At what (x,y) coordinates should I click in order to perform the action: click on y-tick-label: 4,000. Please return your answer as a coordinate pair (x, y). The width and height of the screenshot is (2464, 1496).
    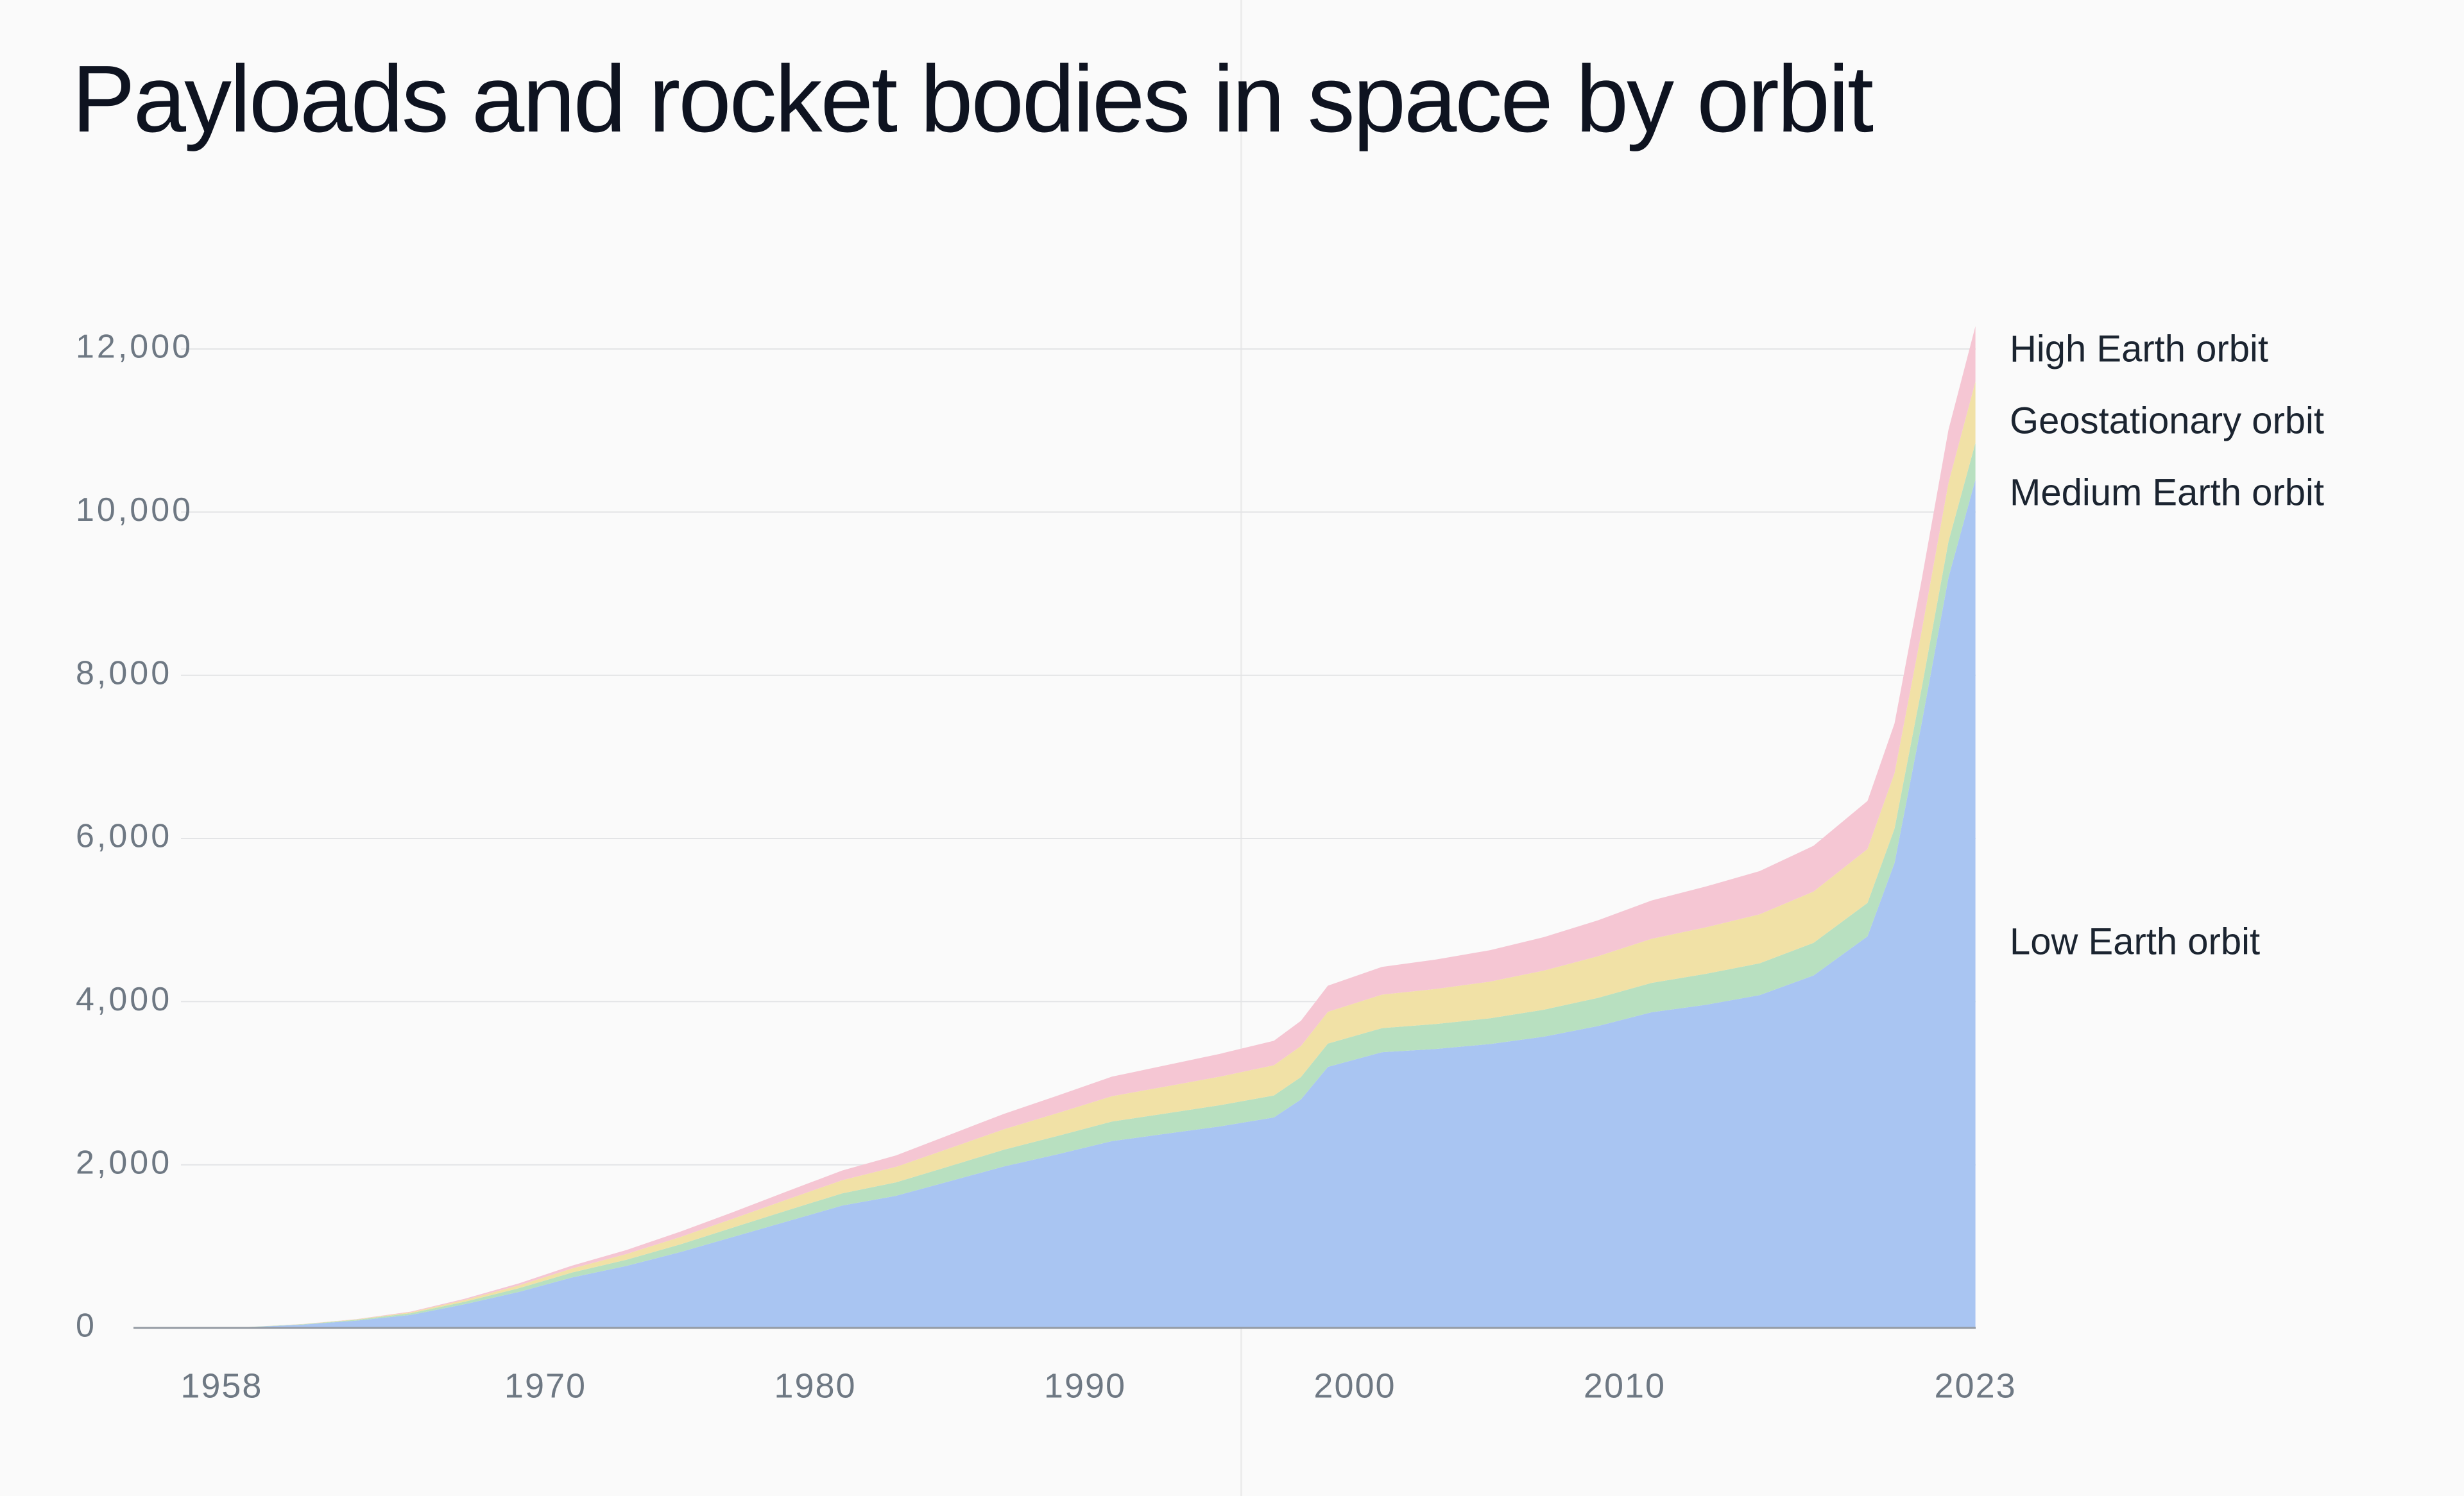
    Looking at the image, I should click on (124, 999).